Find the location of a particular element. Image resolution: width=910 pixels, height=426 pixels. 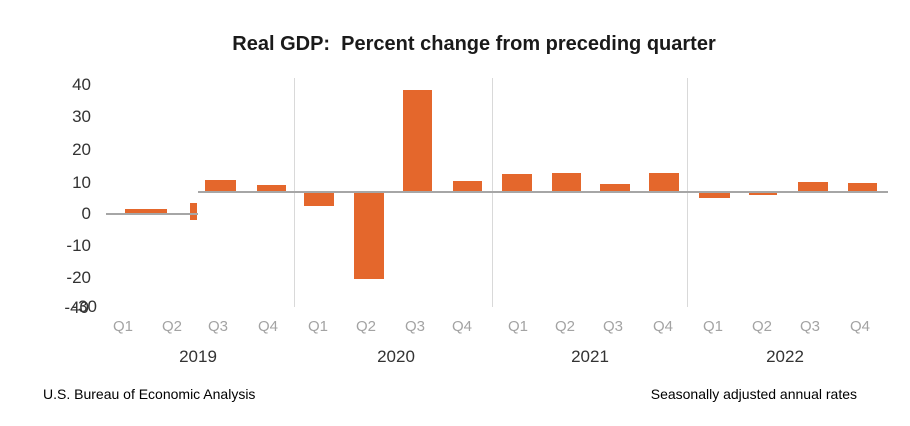

bar-2019-Q2 is located at coordinates (193, 211).